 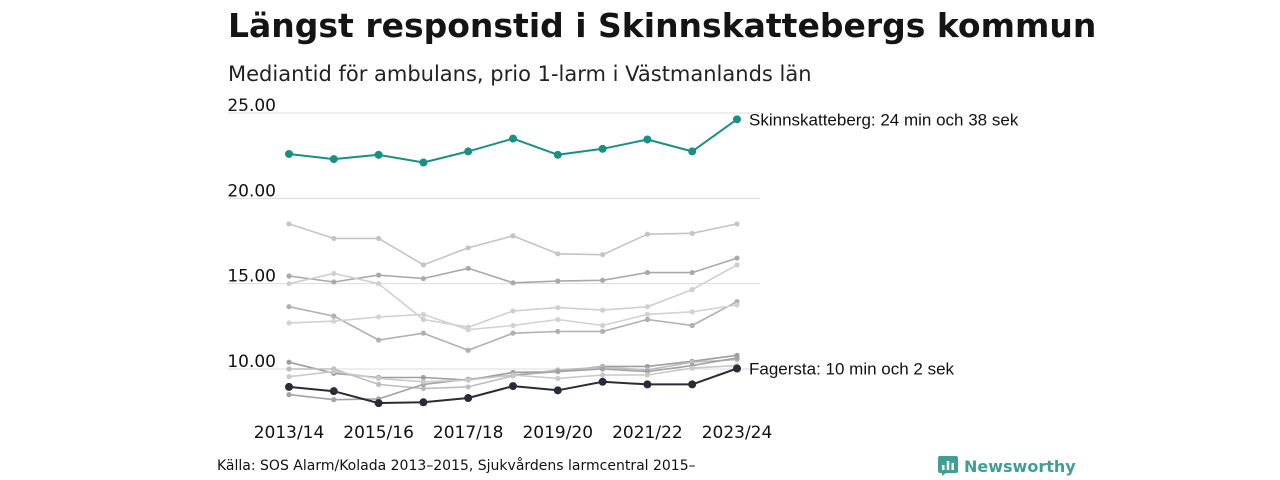 What do you see at coordinates (468, 433) in the screenshot?
I see `x-tick-label: 2017/18` at bounding box center [468, 433].